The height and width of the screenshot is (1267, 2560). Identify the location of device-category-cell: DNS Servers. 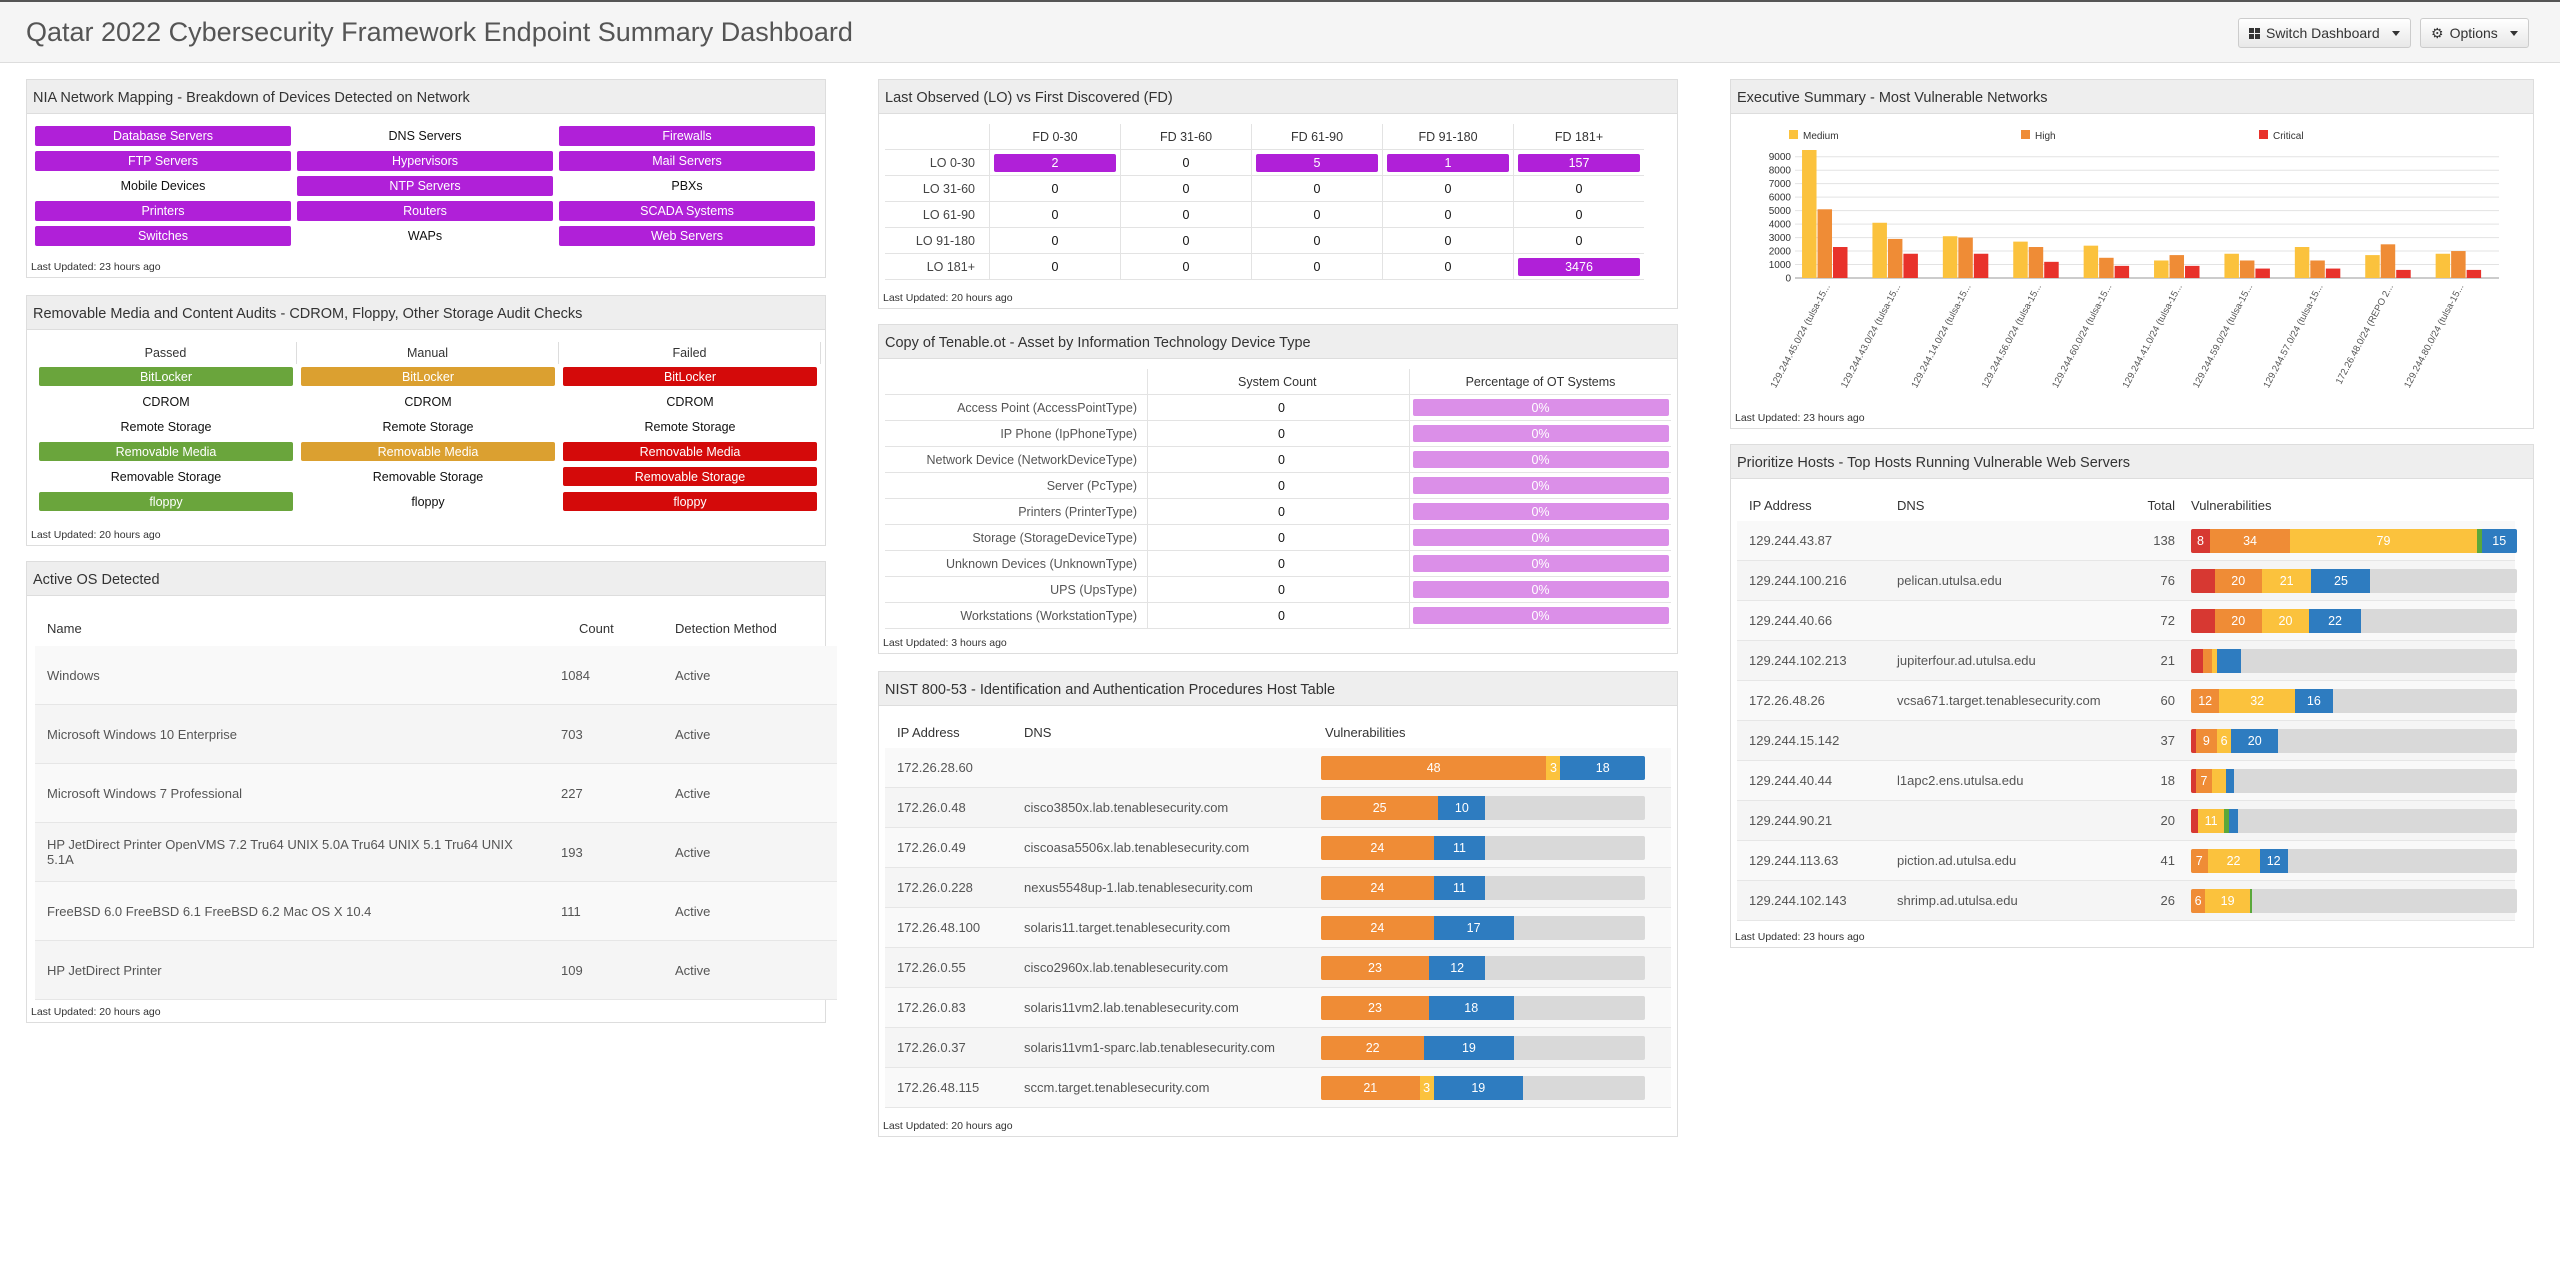
(425, 136).